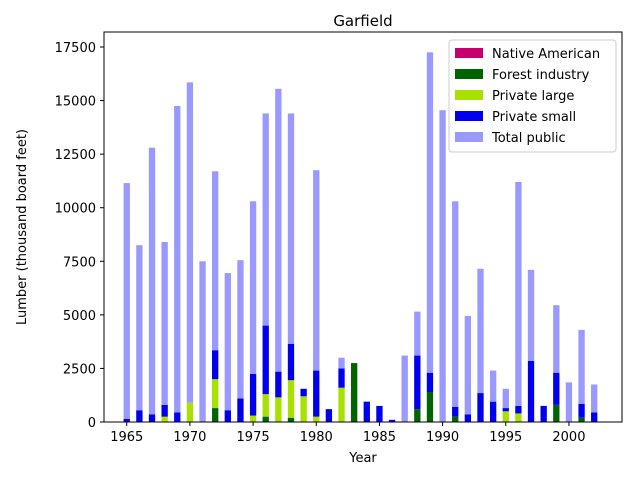 Image resolution: width=640 pixels, height=480 pixels. What do you see at coordinates (253, 437) in the screenshot?
I see `x-tick-label: 1975` at bounding box center [253, 437].